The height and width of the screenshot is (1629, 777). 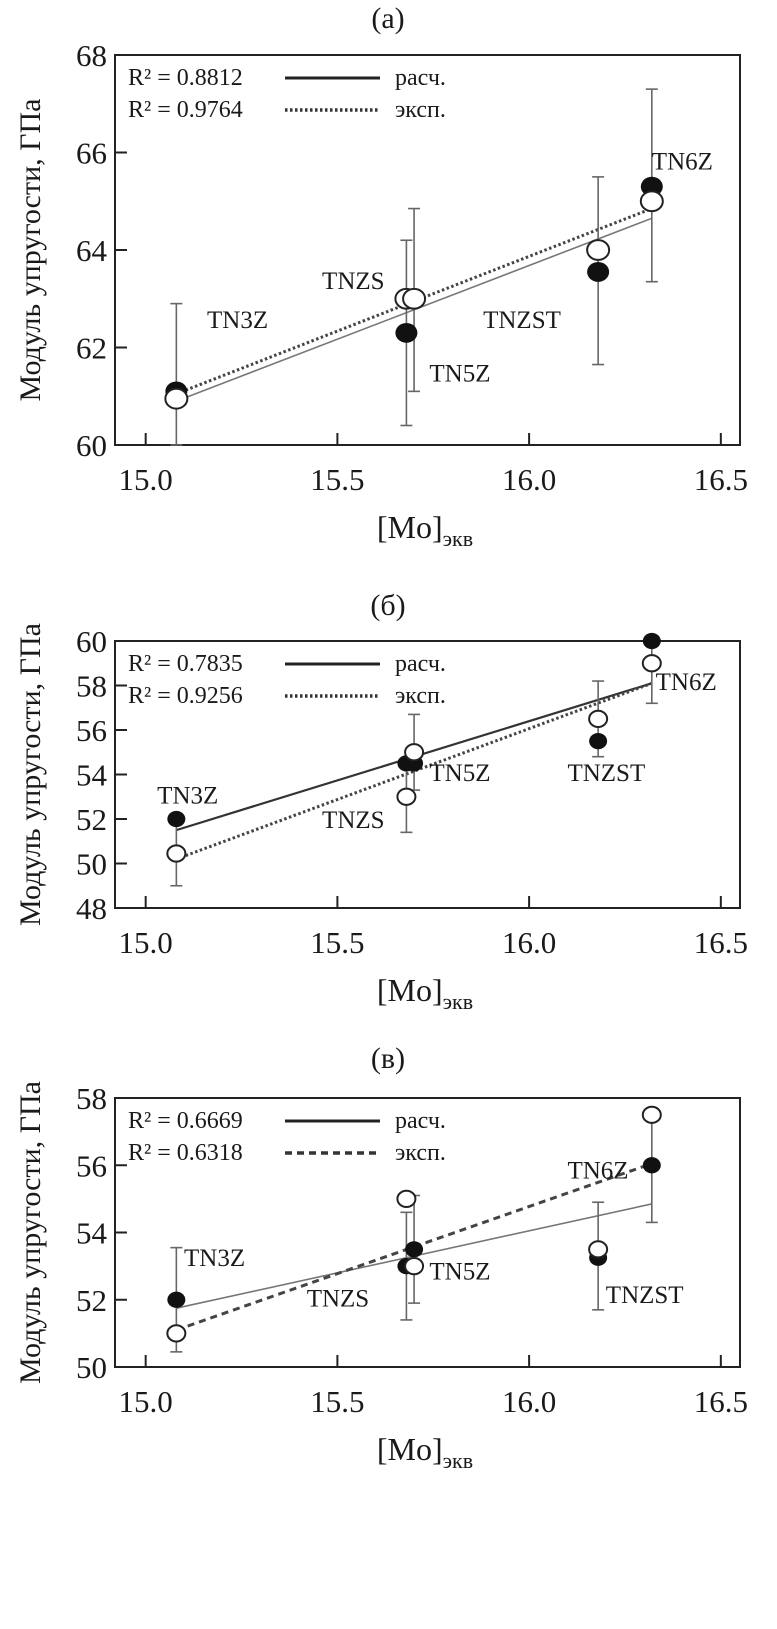 What do you see at coordinates (91, 153) in the screenshot?
I see `y-tick-label: 66` at bounding box center [91, 153].